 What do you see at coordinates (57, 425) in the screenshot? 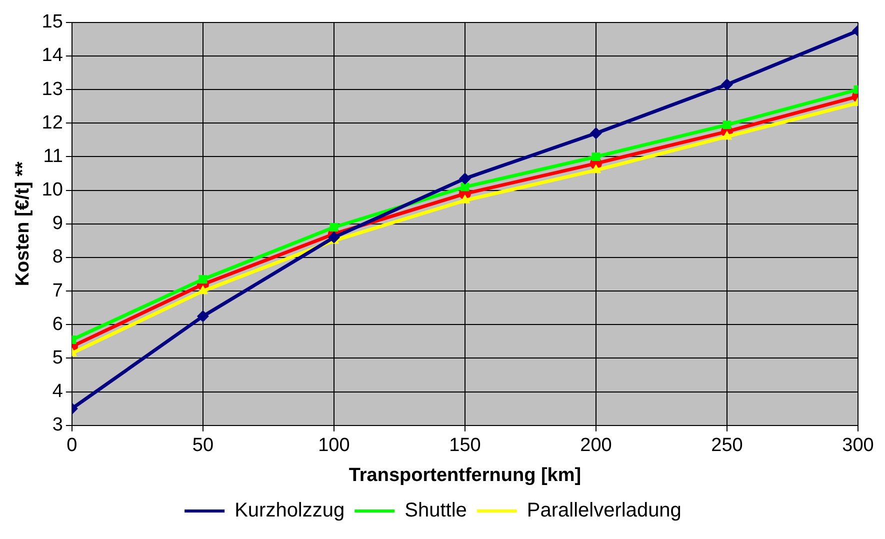
I see `y-tick-label: 3` at bounding box center [57, 425].